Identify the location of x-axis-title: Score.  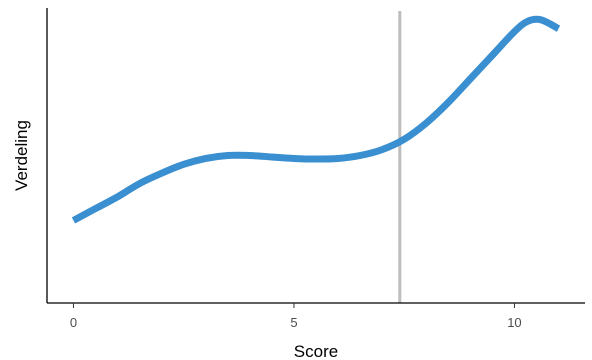
(316, 351).